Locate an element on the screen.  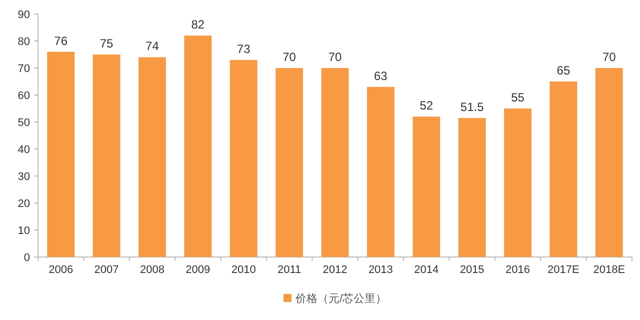
y-tick-label: 50 is located at coordinates (24, 123).